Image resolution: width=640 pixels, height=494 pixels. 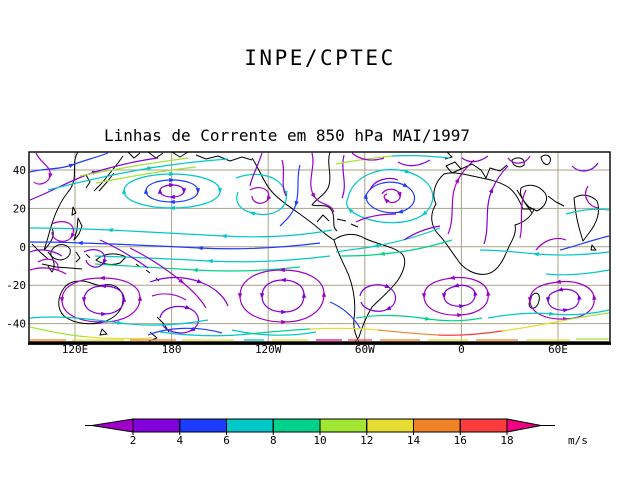 I want to click on lon-tick-label: 120E, so click(x=75, y=349).